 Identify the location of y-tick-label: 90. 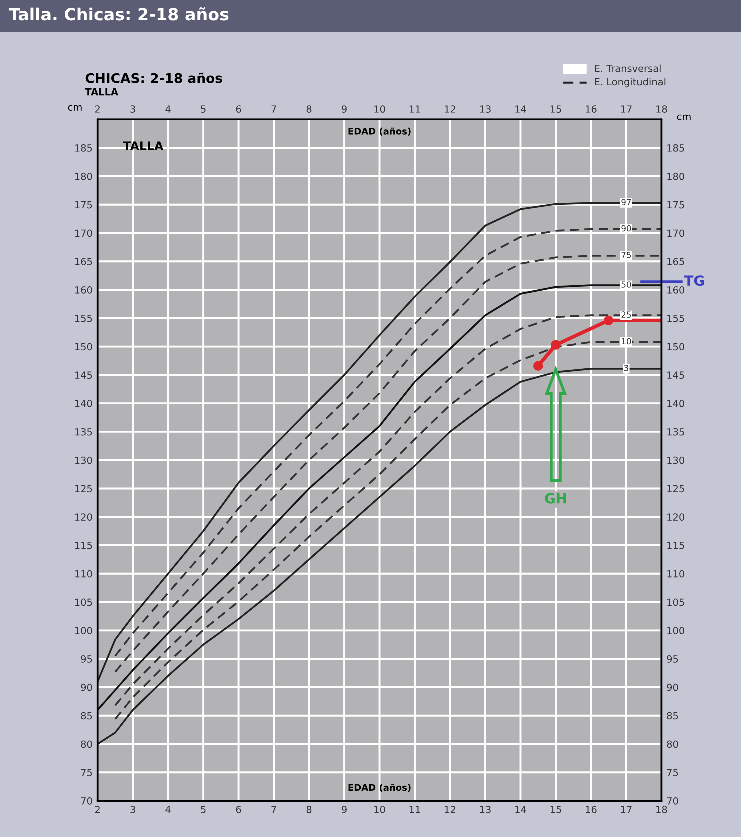
(86, 688).